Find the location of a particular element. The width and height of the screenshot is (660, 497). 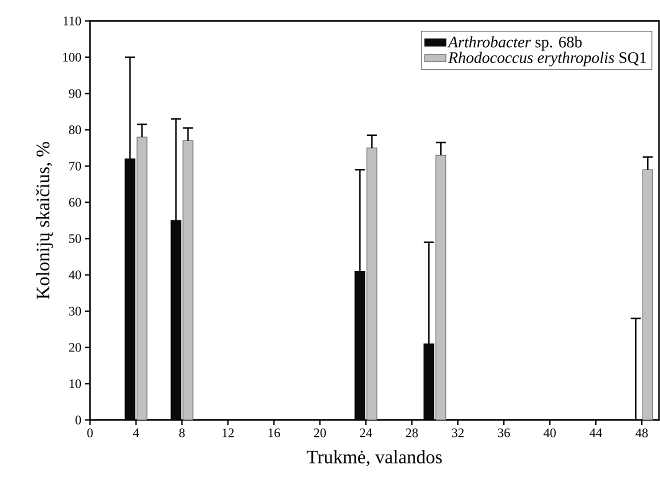

x-tick-label: 36 is located at coordinates (504, 433).